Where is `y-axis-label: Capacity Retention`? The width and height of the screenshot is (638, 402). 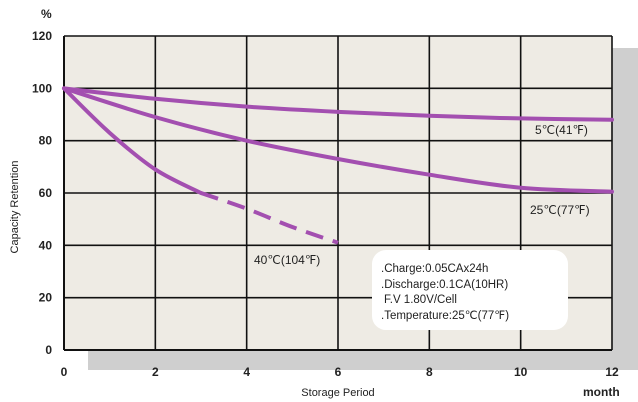 y-axis-label: Capacity Retention is located at coordinates (15, 207).